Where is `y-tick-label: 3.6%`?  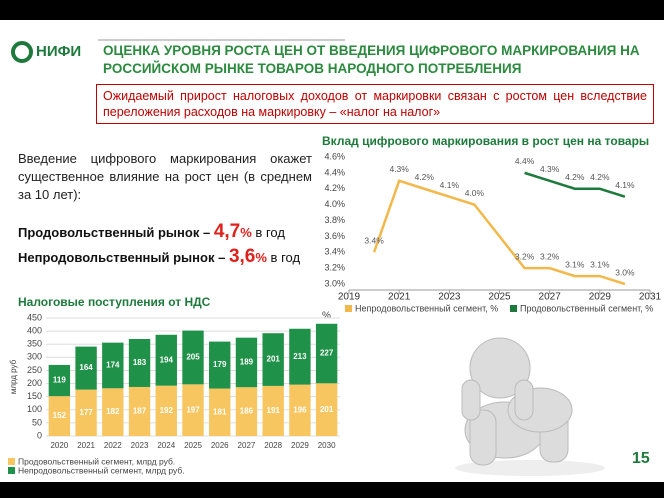
y-tick-label: 3.6% is located at coordinates (334, 236).